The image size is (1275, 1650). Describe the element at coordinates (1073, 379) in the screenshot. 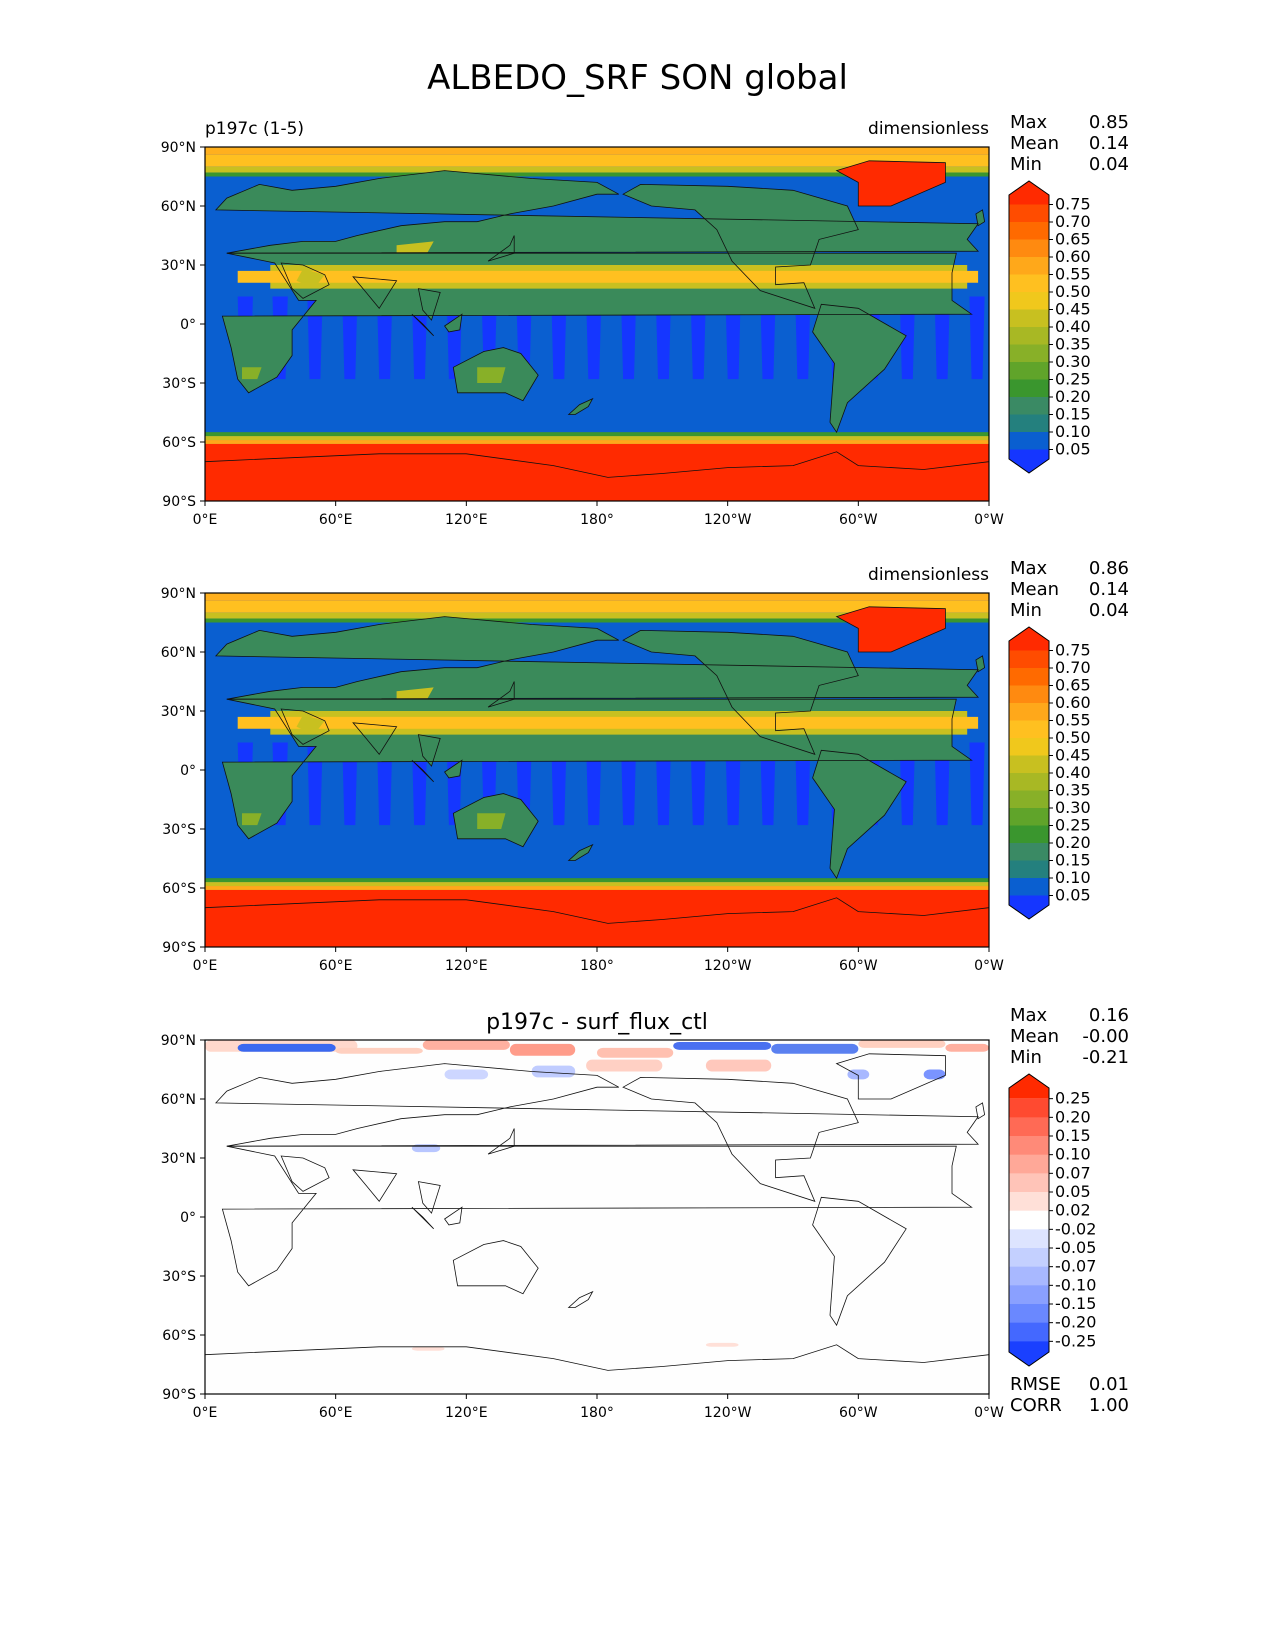

I see `colorbar-label: 0.25` at that location.